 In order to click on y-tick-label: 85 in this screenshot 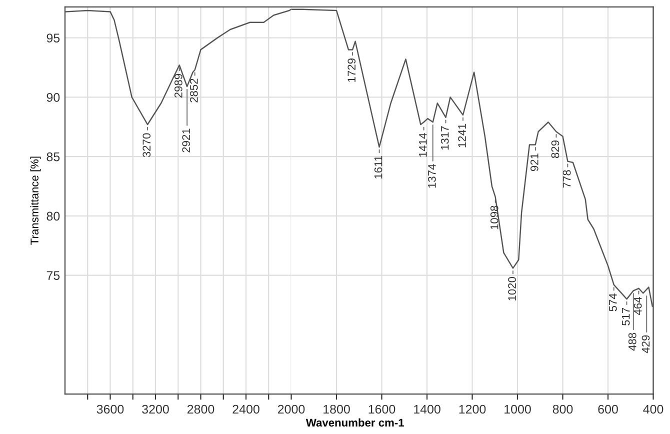, I will do `click(53, 157)`.